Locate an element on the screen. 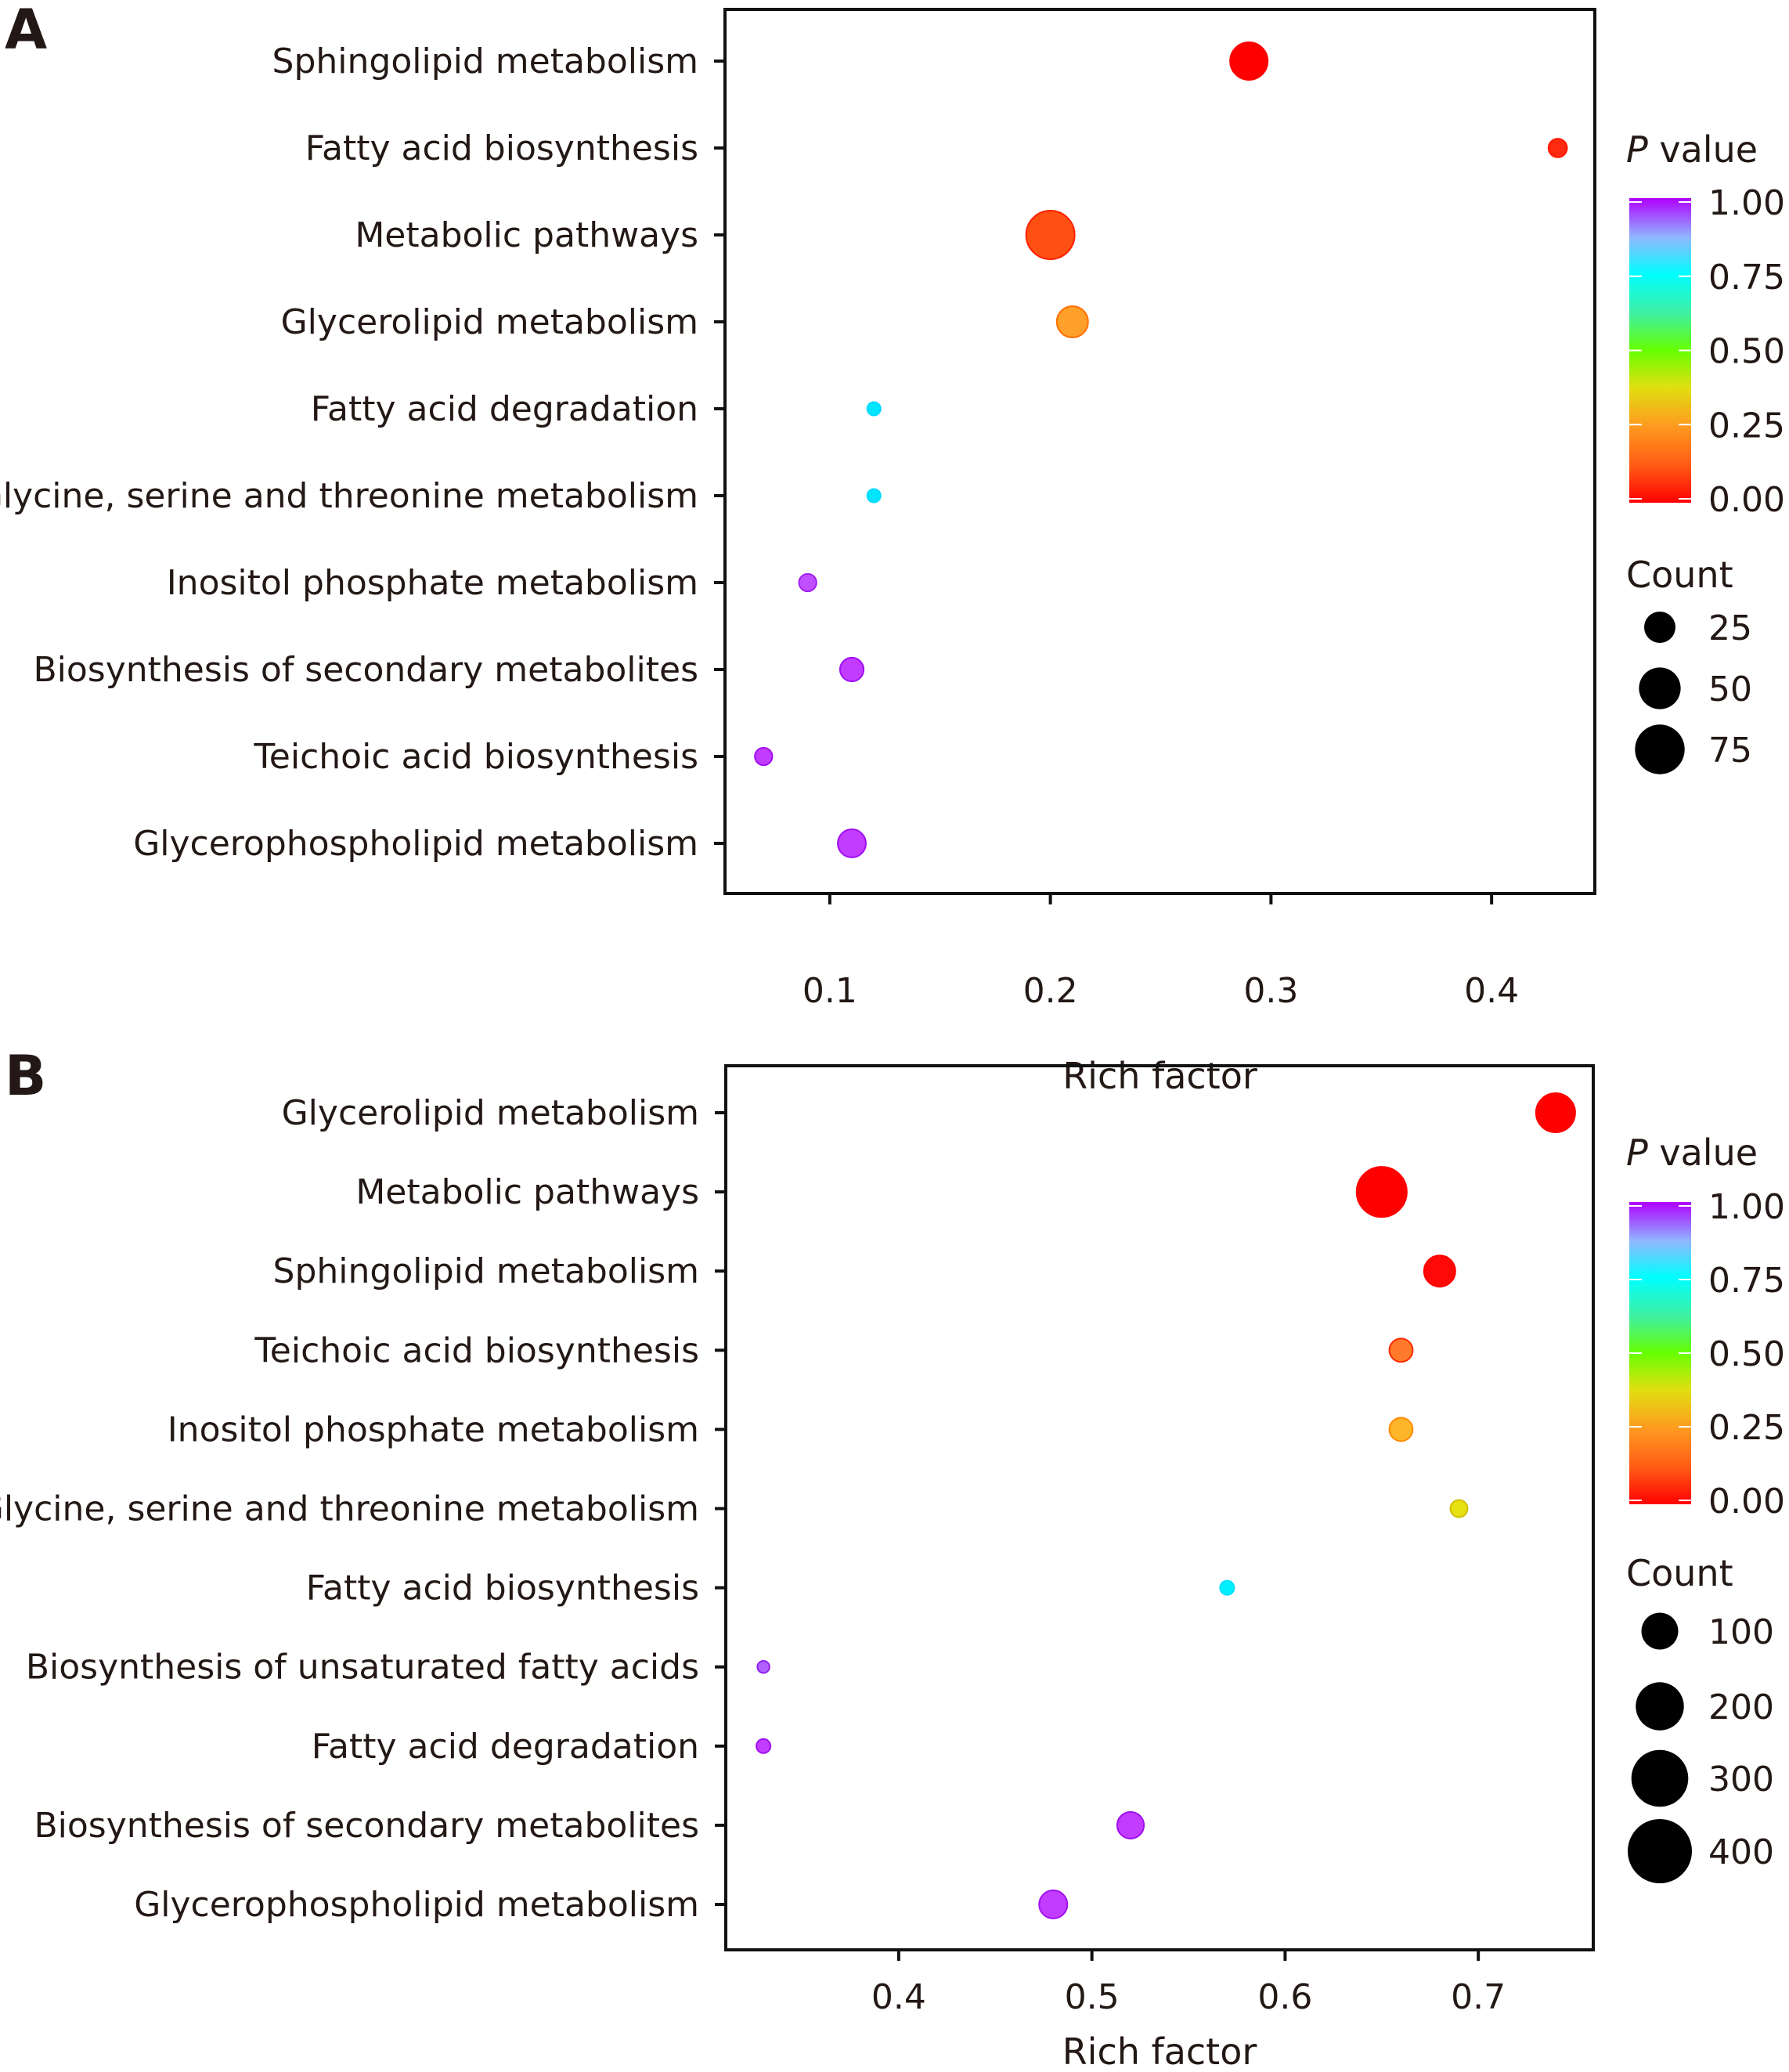 The width and height of the screenshot is (1789, 2072). y-tick-label: Biosynthesis of unsaturated fatty acids is located at coordinates (363, 1668).